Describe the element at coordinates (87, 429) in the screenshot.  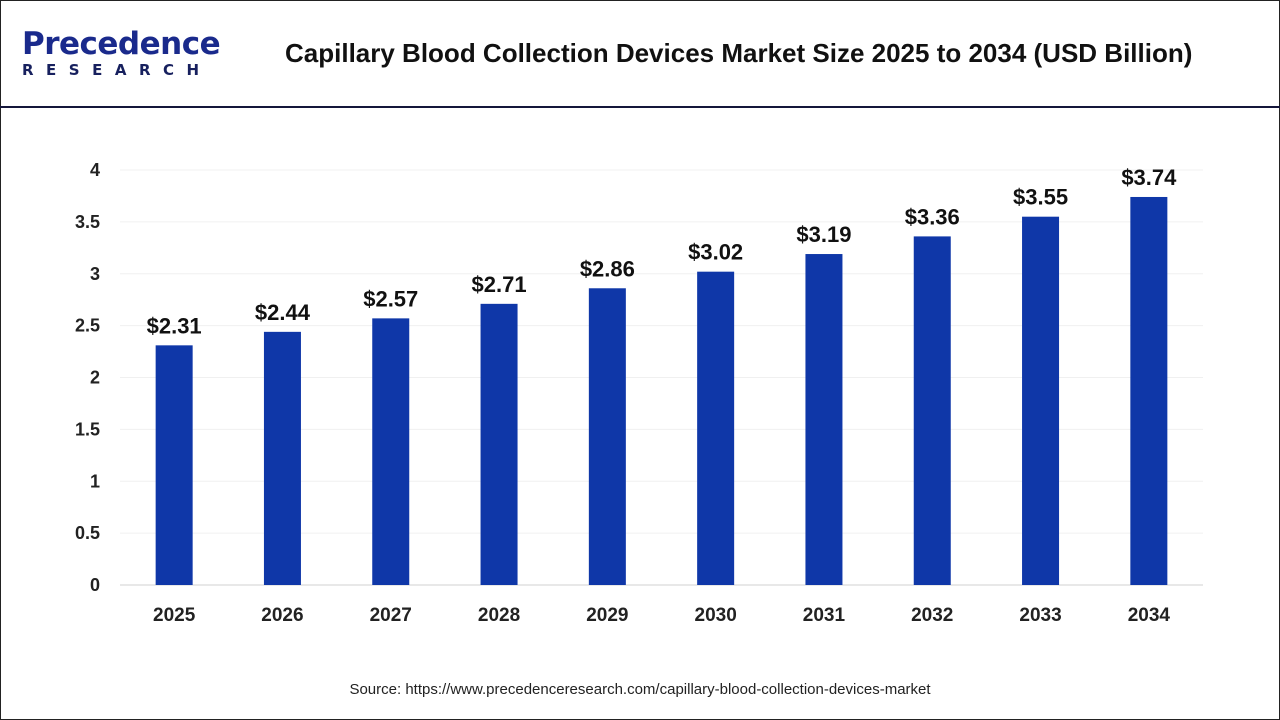
I see `y-tick-label: 1.5` at that location.